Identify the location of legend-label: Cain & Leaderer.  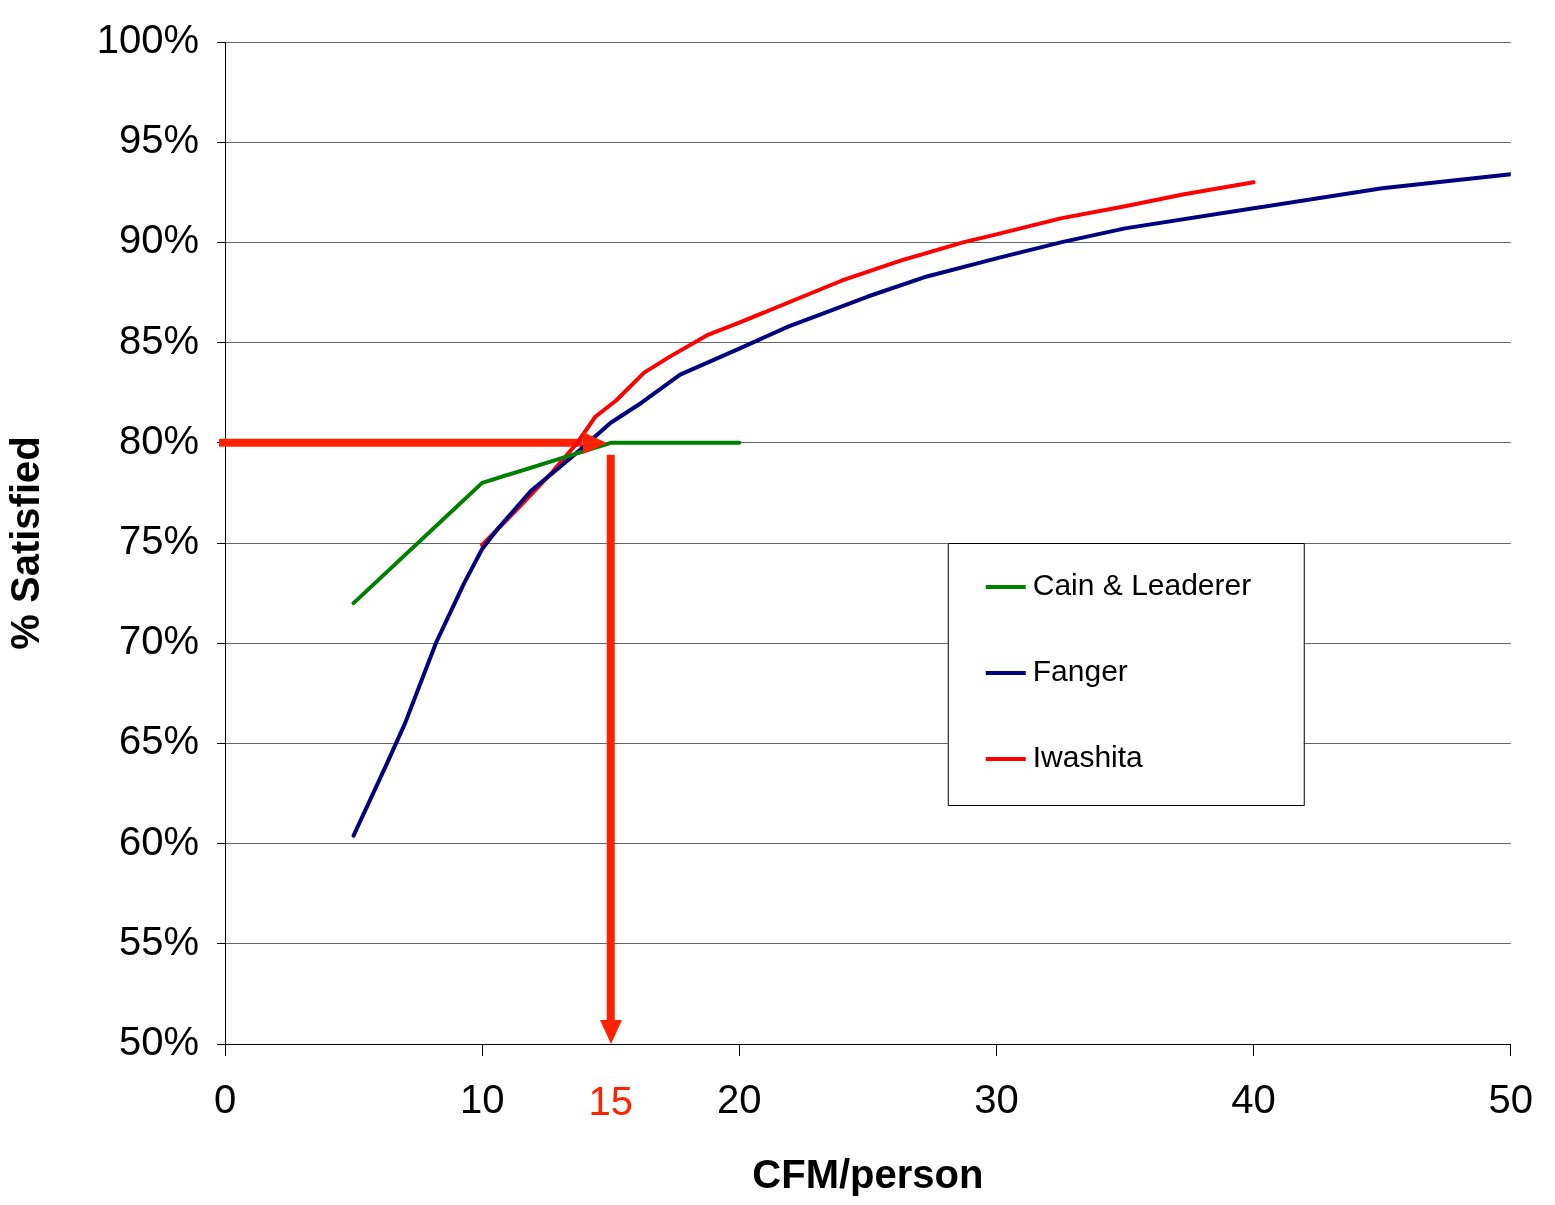
(1142, 585).